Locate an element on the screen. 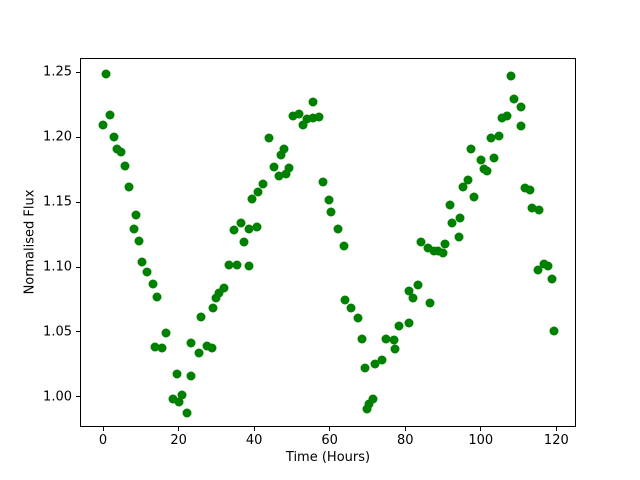 The width and height of the screenshot is (640, 480). y-tick-label: 1.05 is located at coordinates (57, 332).